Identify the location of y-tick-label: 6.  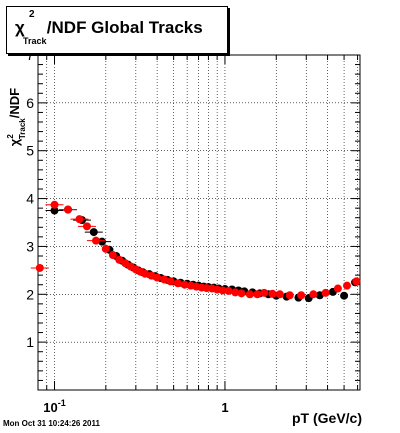
(30, 103).